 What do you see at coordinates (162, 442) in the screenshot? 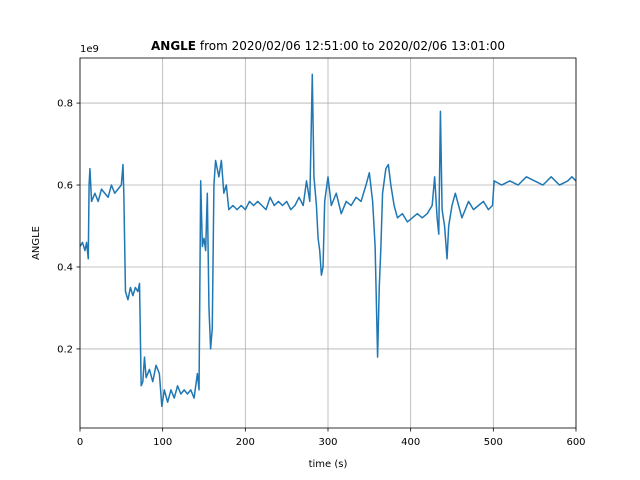
I see `x-tick-label: 100` at bounding box center [162, 442].